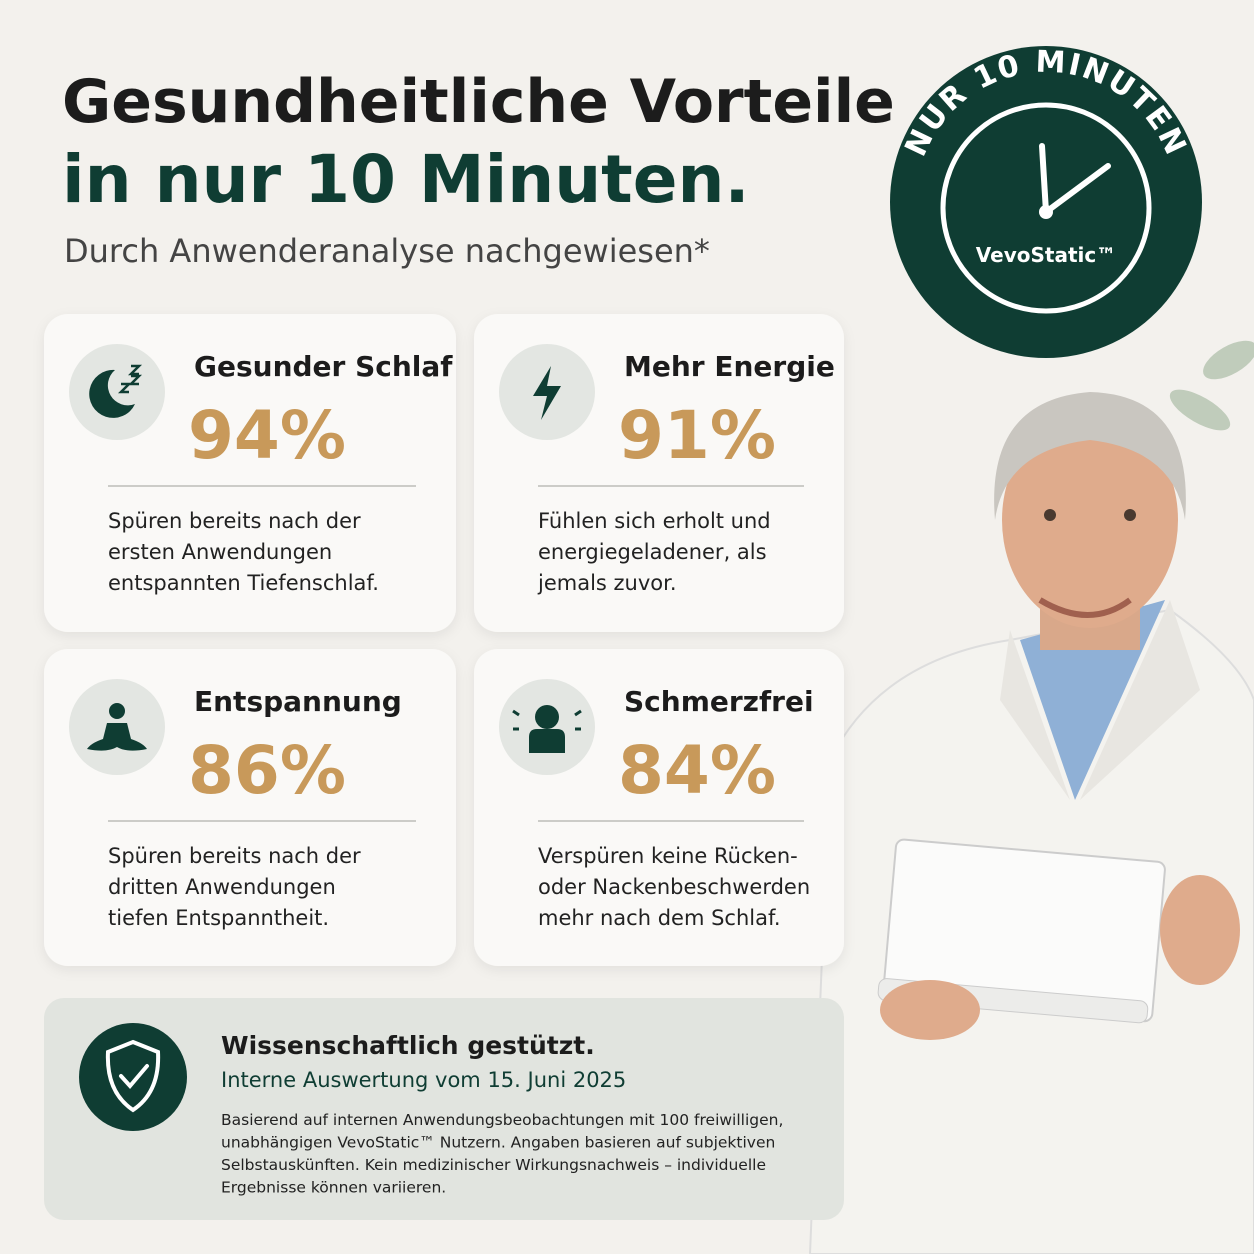 This screenshot has width=1254, height=1254. I want to click on card-description: oder Nackenbeschwerden, so click(674, 887).